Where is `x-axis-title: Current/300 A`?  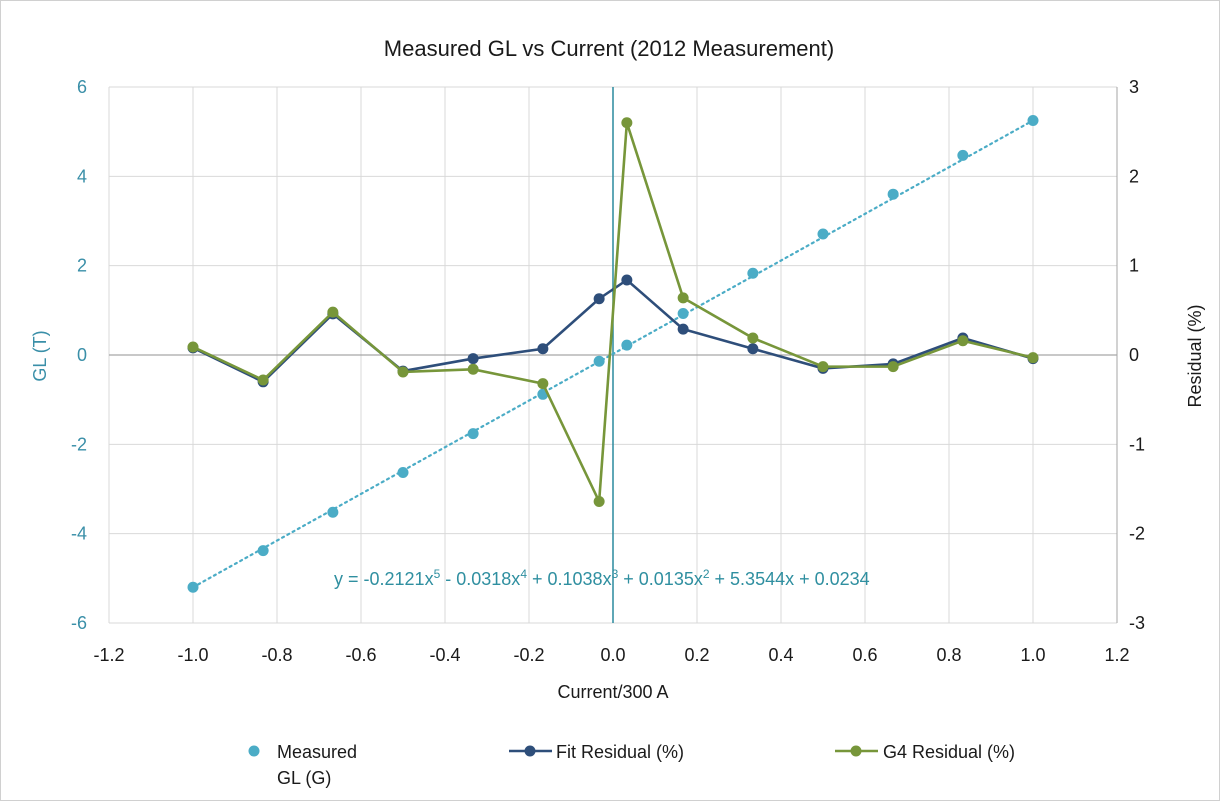 x-axis-title: Current/300 A is located at coordinates (612, 692).